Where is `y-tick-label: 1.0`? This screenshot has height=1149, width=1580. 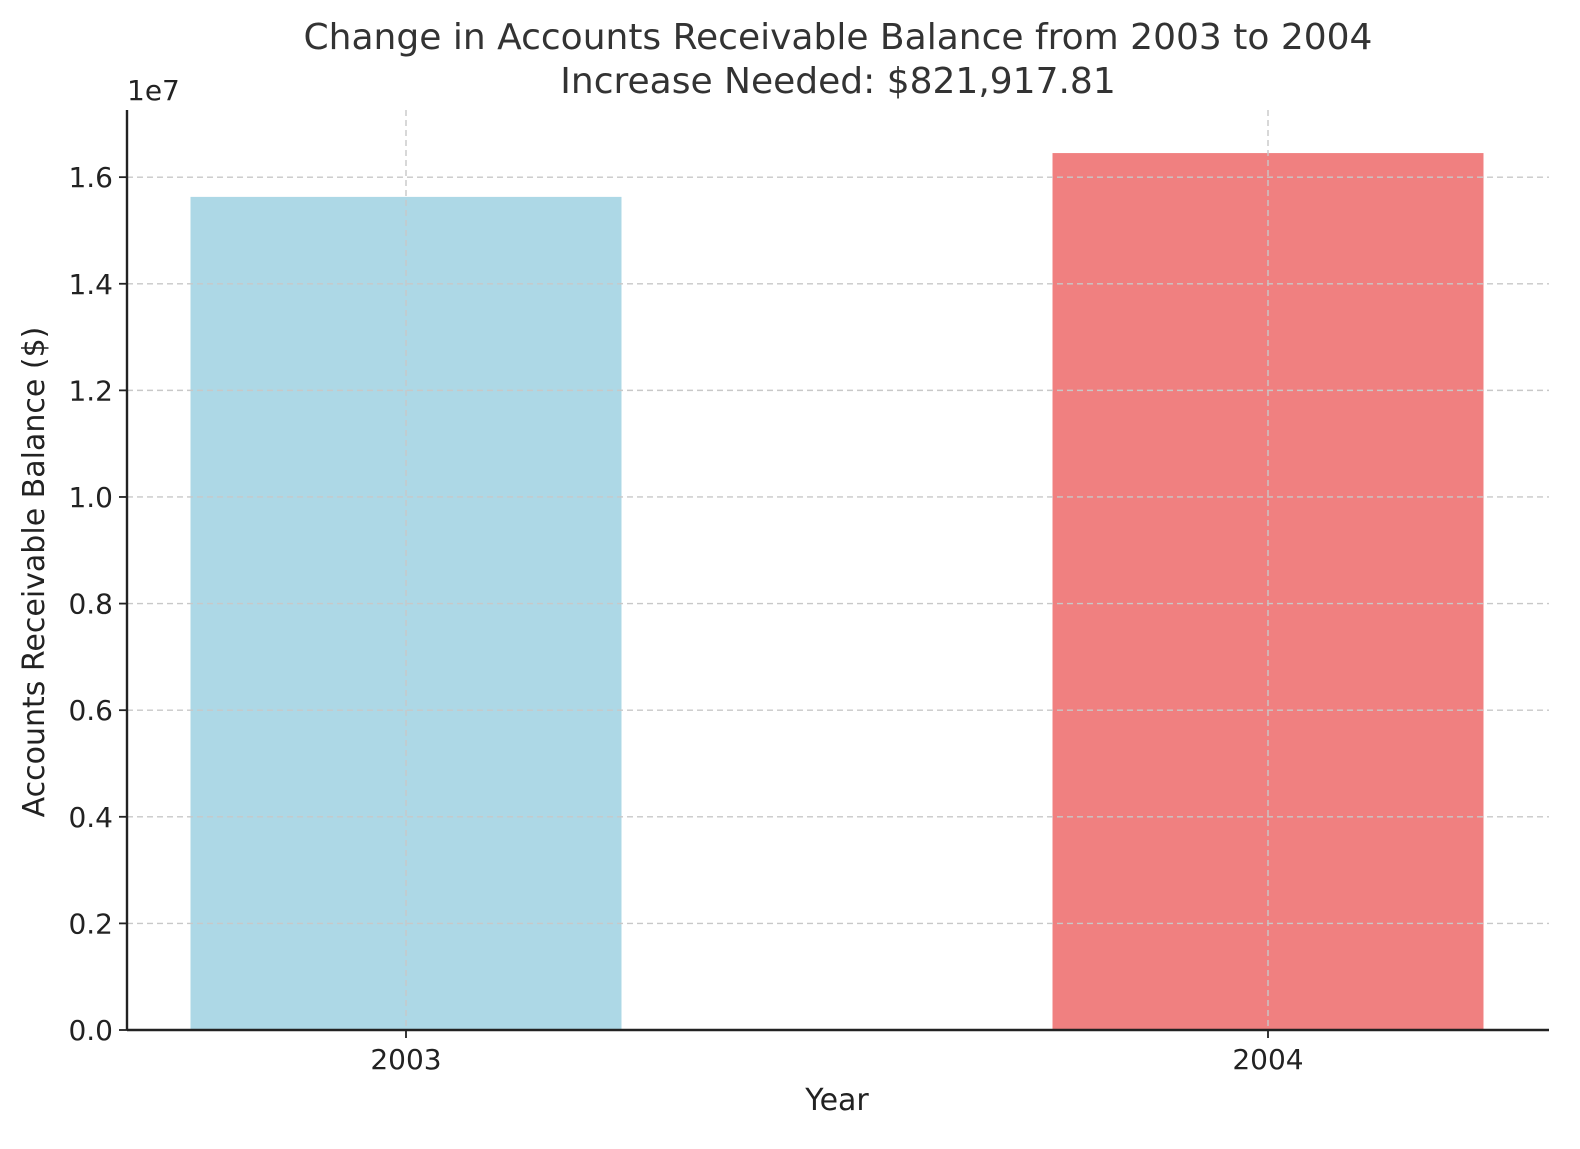
y-tick-label: 1.0 is located at coordinates (90, 497).